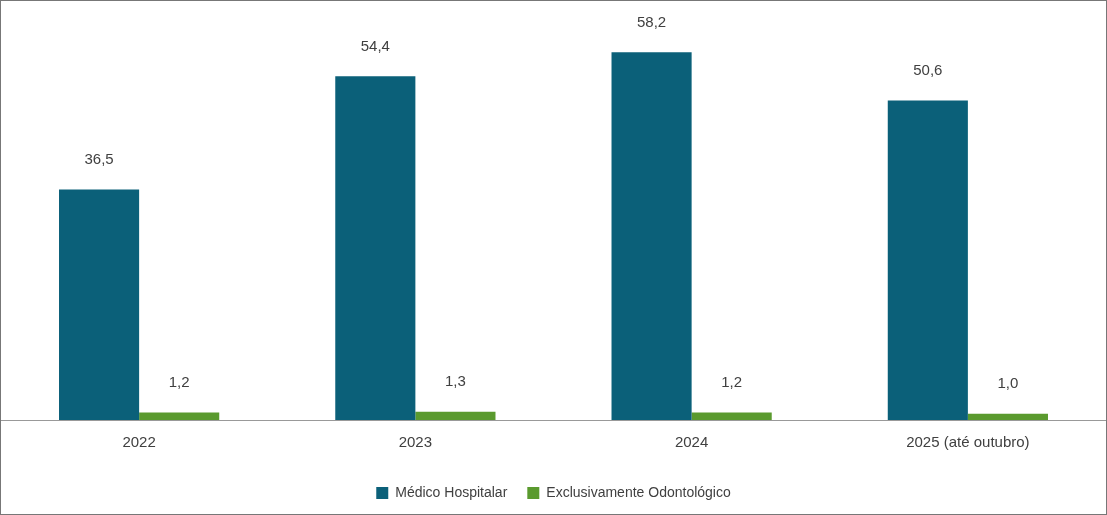  Describe the element at coordinates (638, 491) in the screenshot. I see `legend-label: Exclusivamente Odontológico` at that location.